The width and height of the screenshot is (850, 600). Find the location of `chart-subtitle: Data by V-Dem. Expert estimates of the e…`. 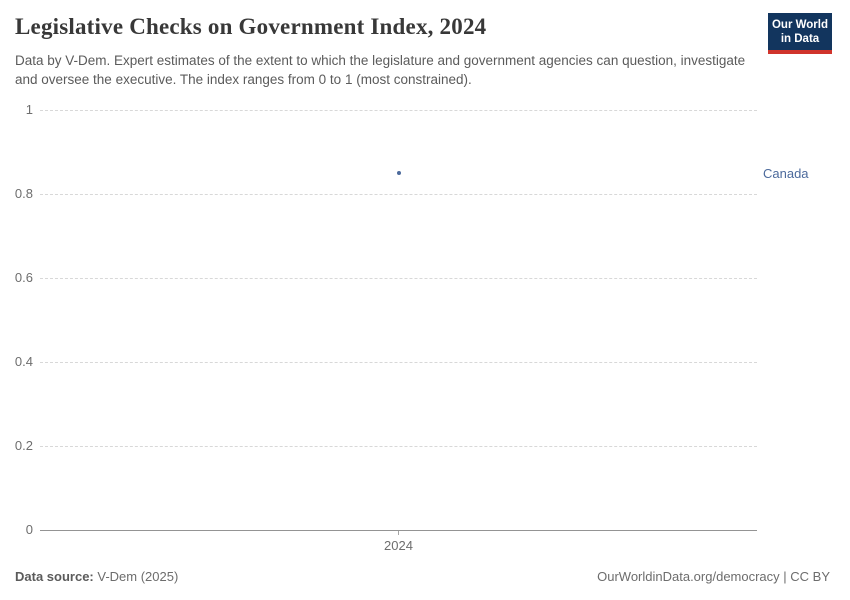

chart-subtitle: Data by V-Dem. Expert estimates of the e… is located at coordinates (380, 70).